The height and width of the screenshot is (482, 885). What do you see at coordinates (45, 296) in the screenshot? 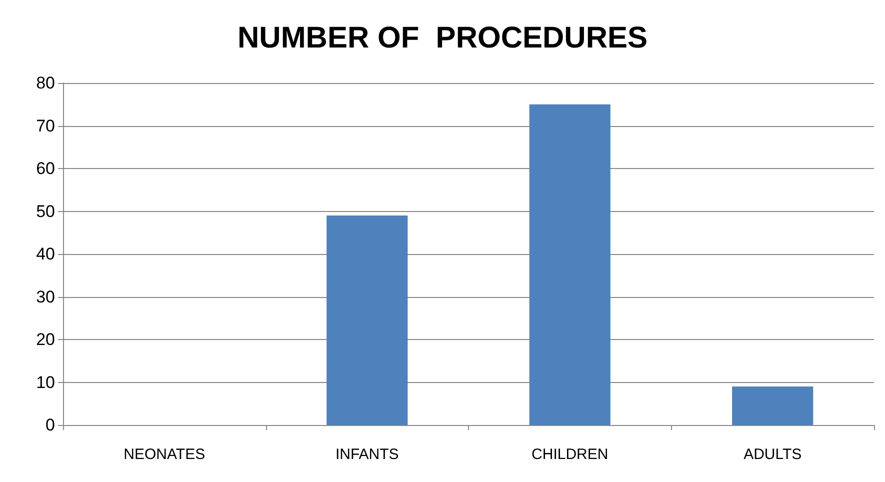
I see `y-tick-label: 30` at bounding box center [45, 296].